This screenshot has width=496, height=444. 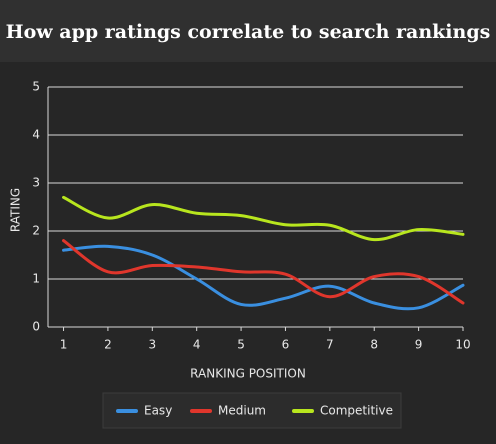 I want to click on y-tick-label: 4, so click(x=36, y=135).